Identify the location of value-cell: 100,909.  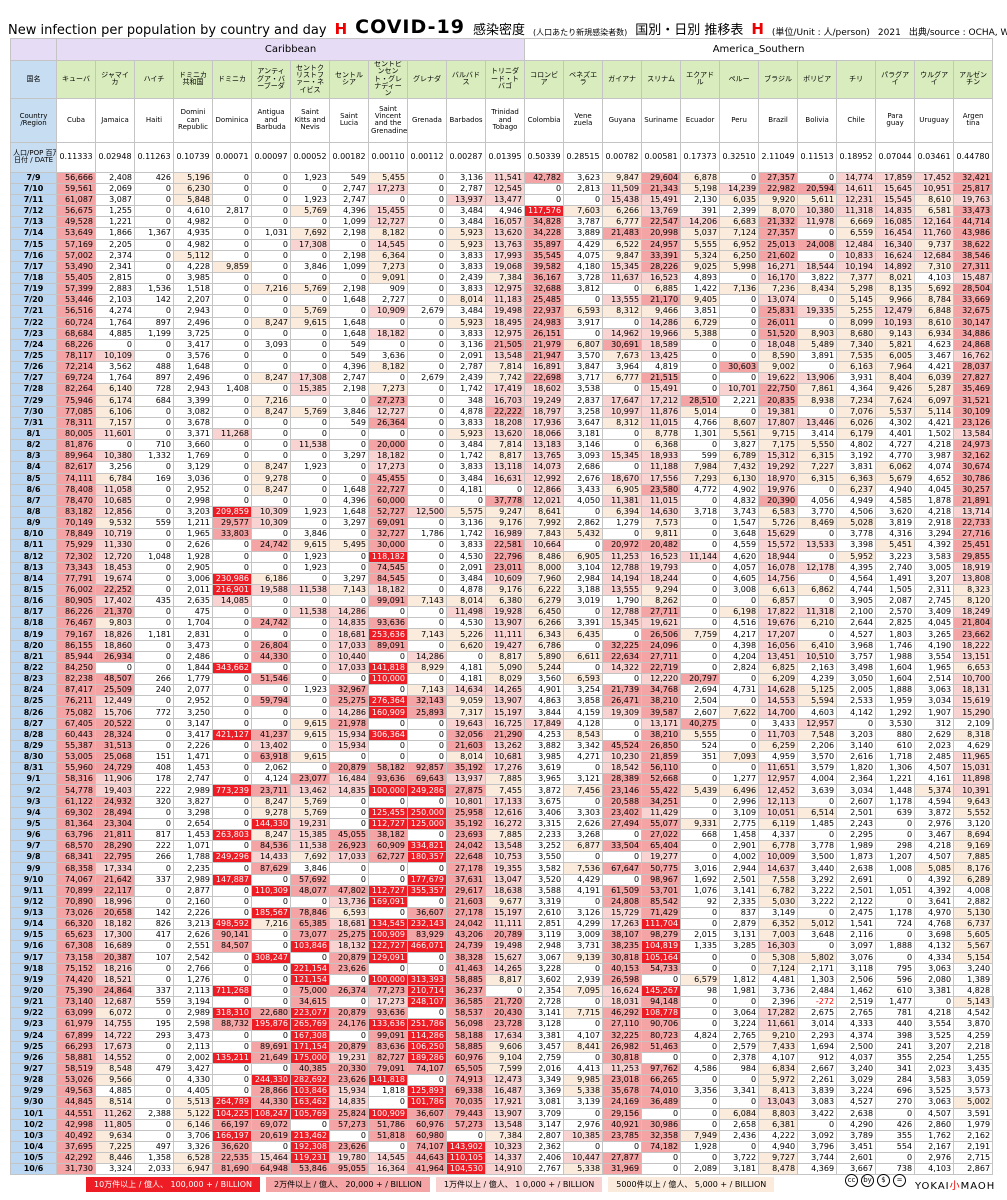
(388, 1113).